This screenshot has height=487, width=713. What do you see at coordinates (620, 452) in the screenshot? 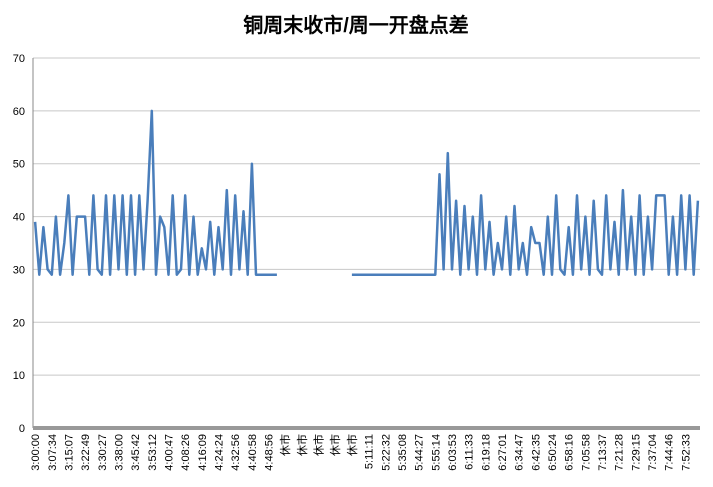
I see `x-tick-label: 7:21:28` at bounding box center [620, 452].